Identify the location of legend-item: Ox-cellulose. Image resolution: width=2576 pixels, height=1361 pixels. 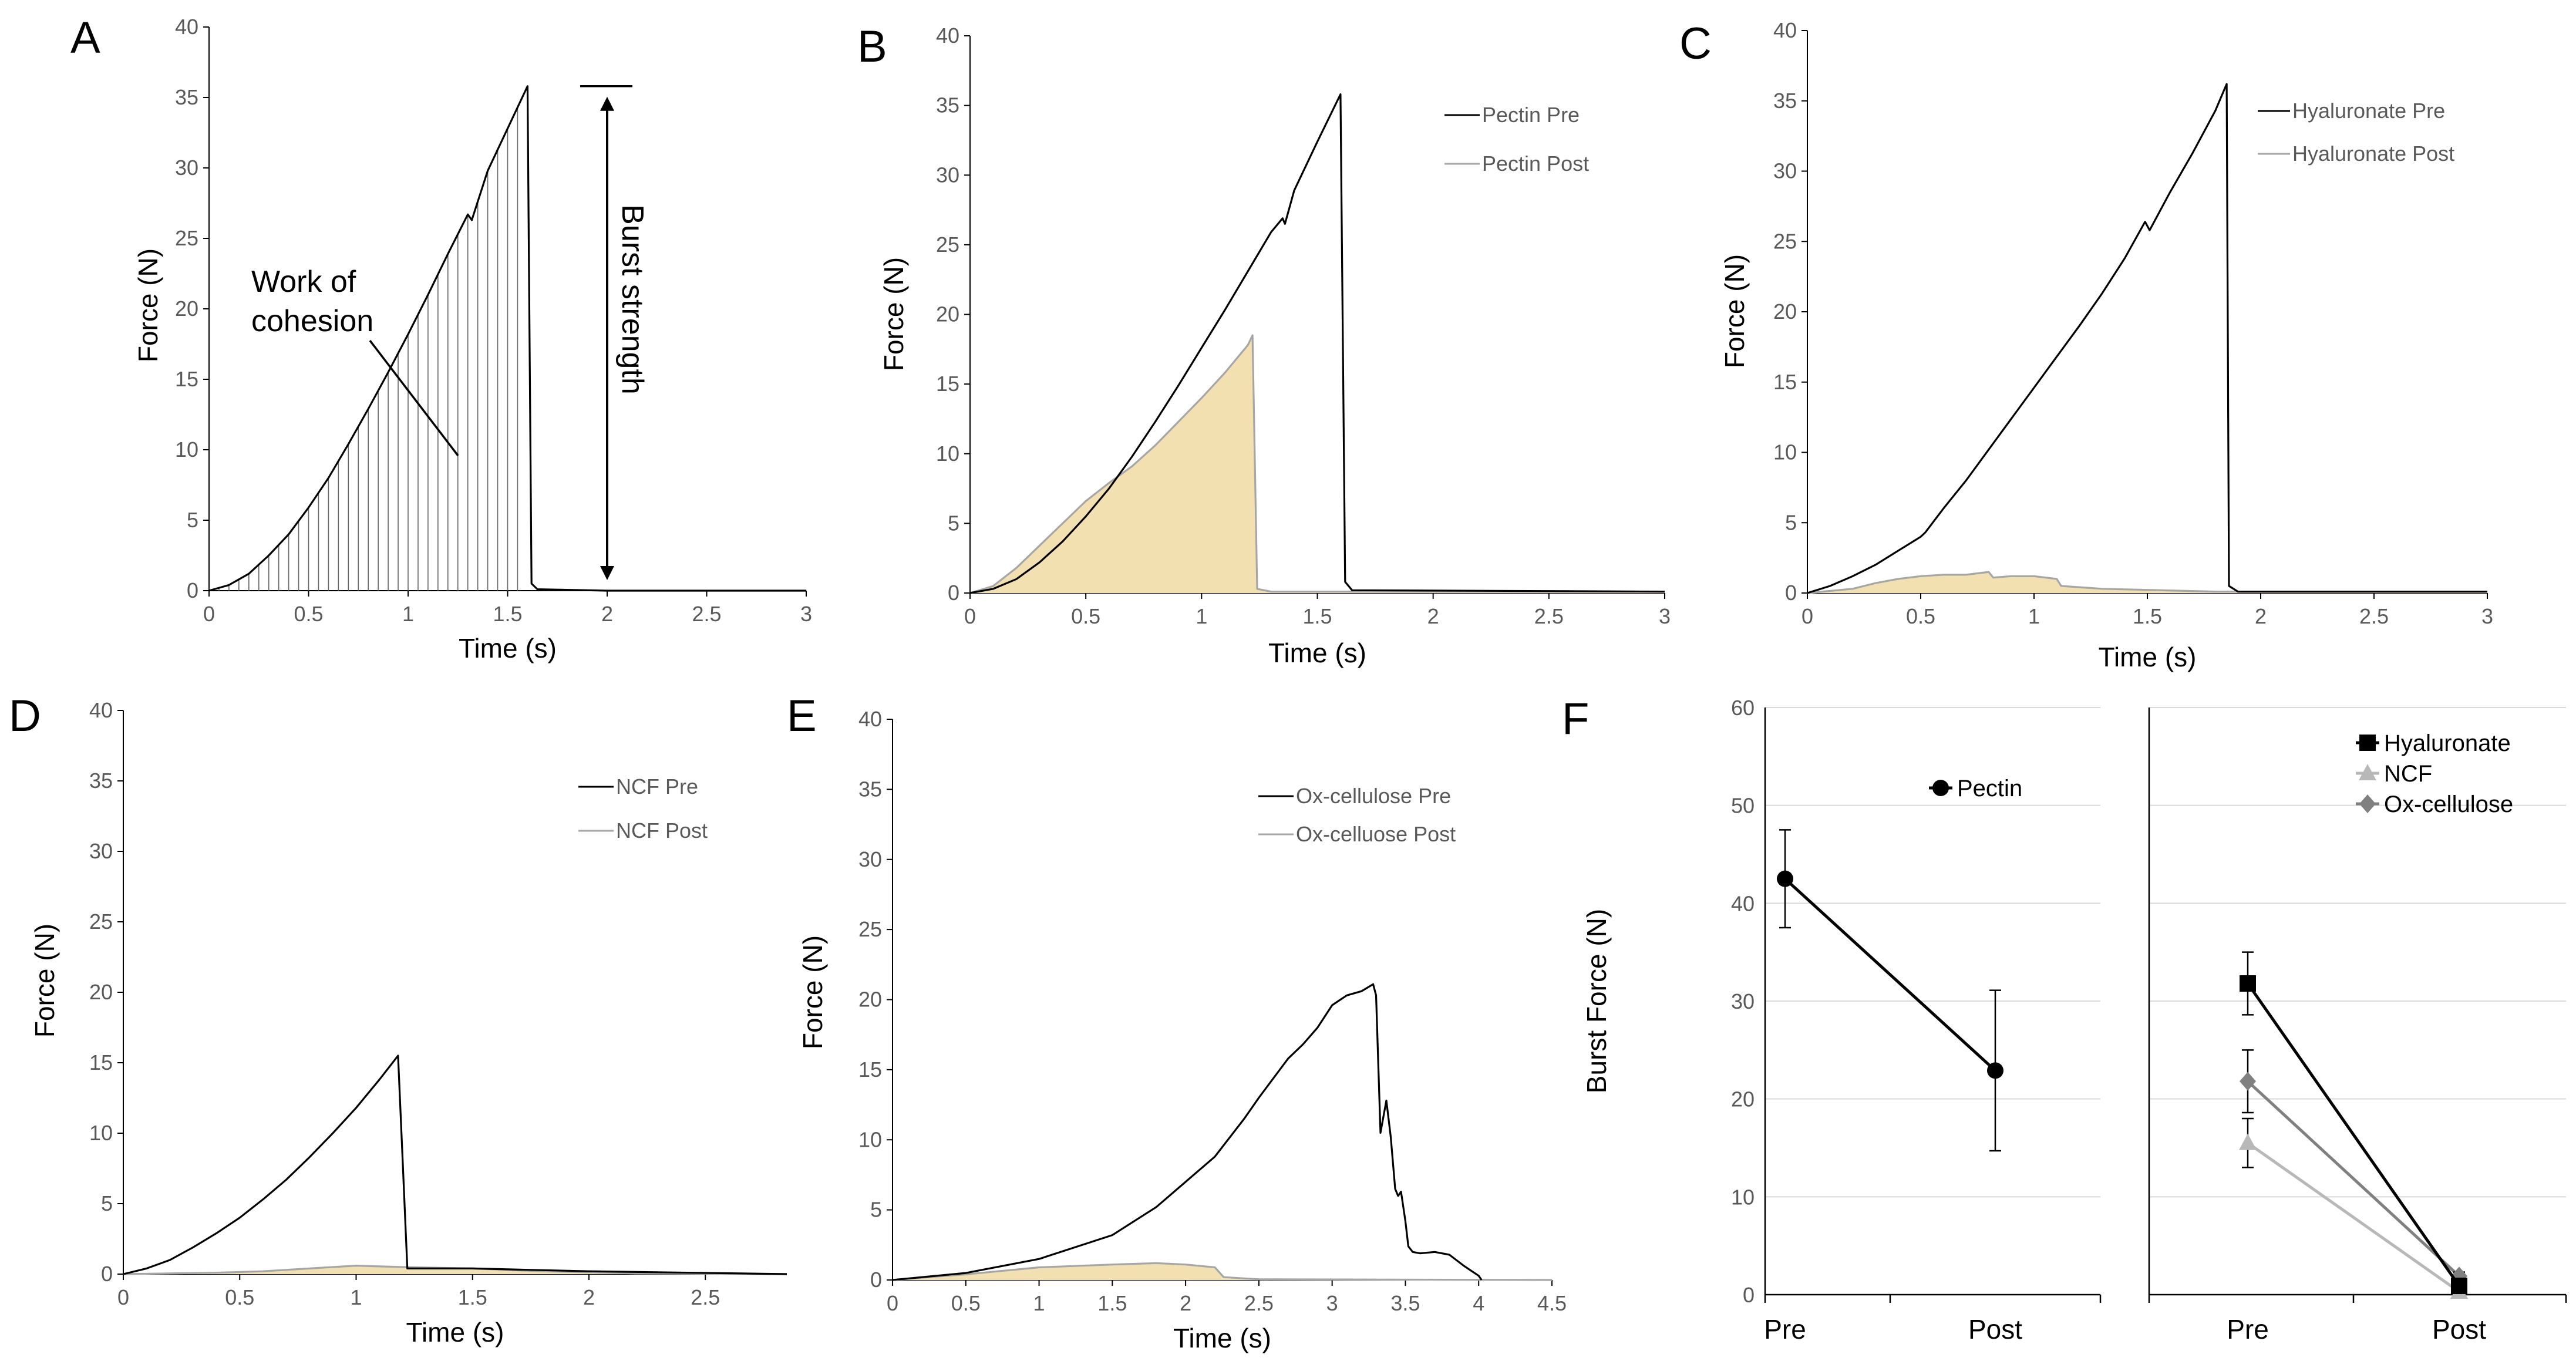
(2434, 804).